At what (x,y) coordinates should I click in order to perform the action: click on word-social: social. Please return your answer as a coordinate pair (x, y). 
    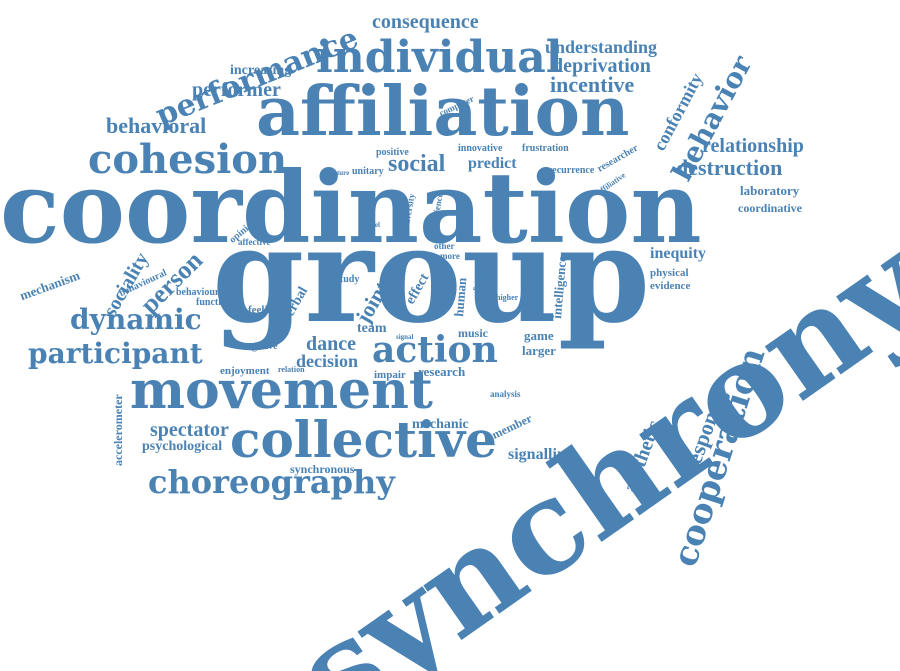
    Looking at the image, I should click on (417, 164).